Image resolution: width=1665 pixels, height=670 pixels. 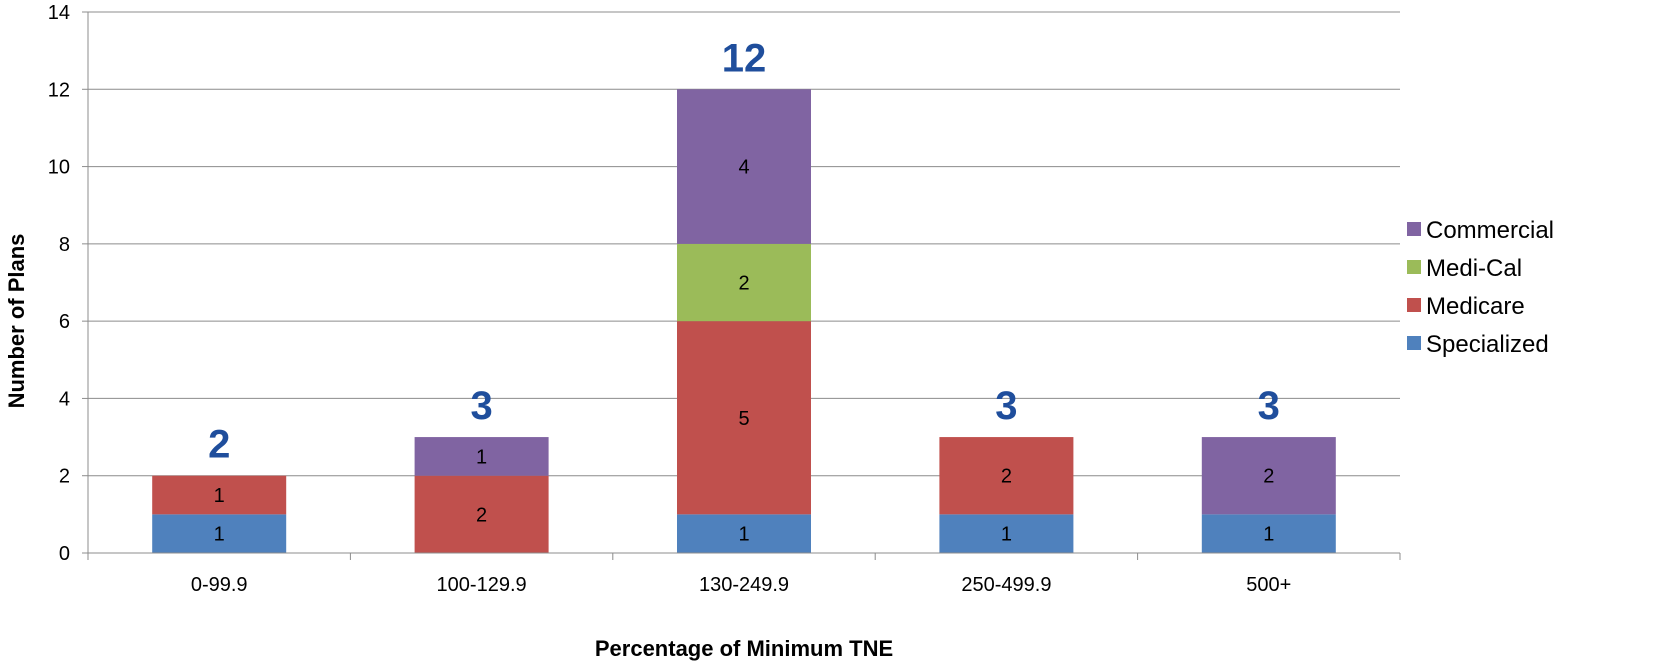 What do you see at coordinates (64, 554) in the screenshot?
I see `y-tick-label: 0` at bounding box center [64, 554].